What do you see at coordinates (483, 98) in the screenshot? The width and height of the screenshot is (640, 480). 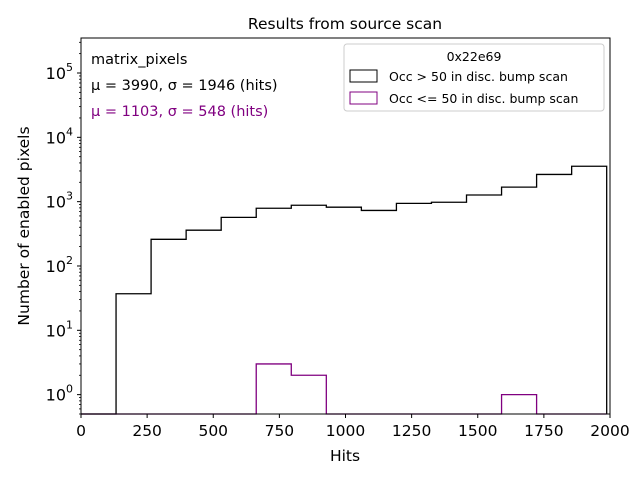 I see `legend-label-occ-low: Occ <= 50 in disc. bump scan` at bounding box center [483, 98].